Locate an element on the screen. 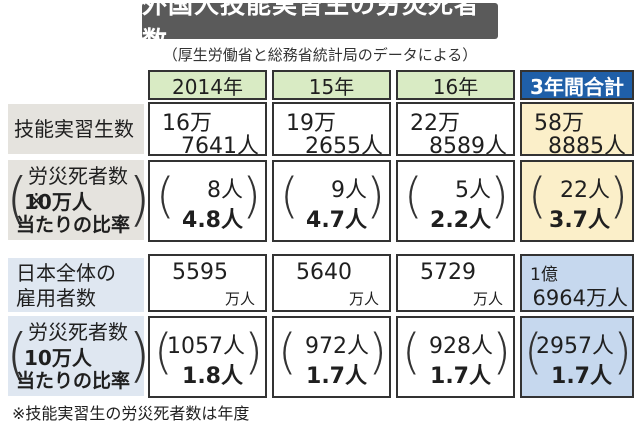  employees-2016: 5729 万人 is located at coordinates (455, 283).